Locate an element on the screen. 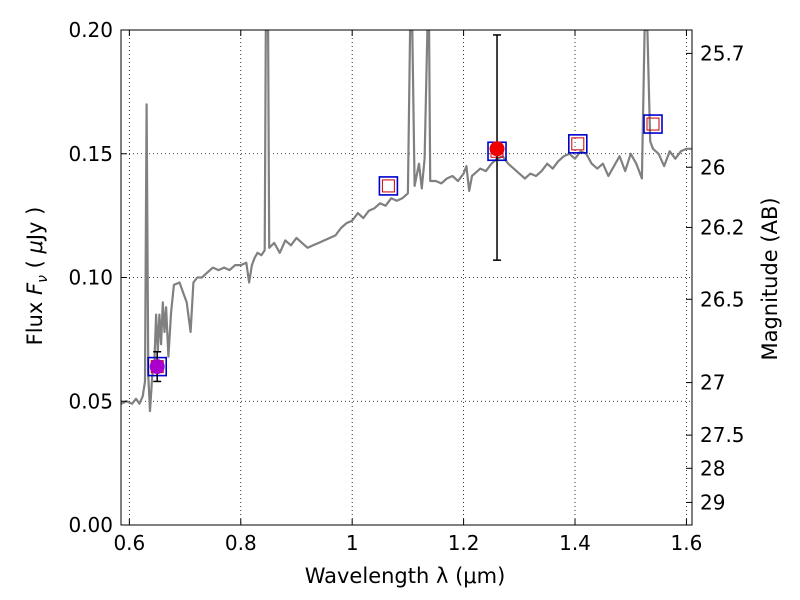 Image resolution: width=800 pixels, height=600 pixels. y2-tick-label: 27.5 is located at coordinates (722, 435).